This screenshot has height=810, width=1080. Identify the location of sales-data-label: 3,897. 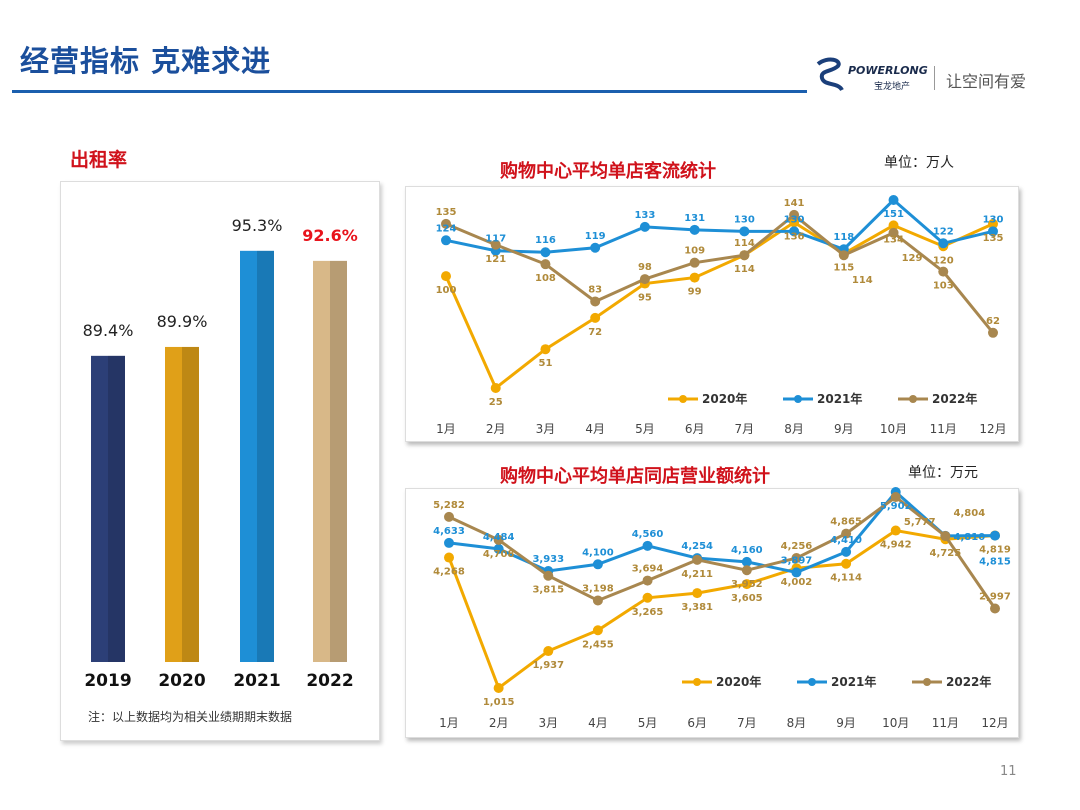
(797, 560).